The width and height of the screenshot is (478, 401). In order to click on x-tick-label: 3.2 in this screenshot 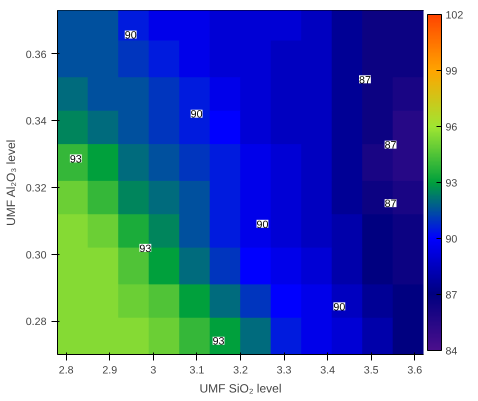, I will do `click(240, 370)`.